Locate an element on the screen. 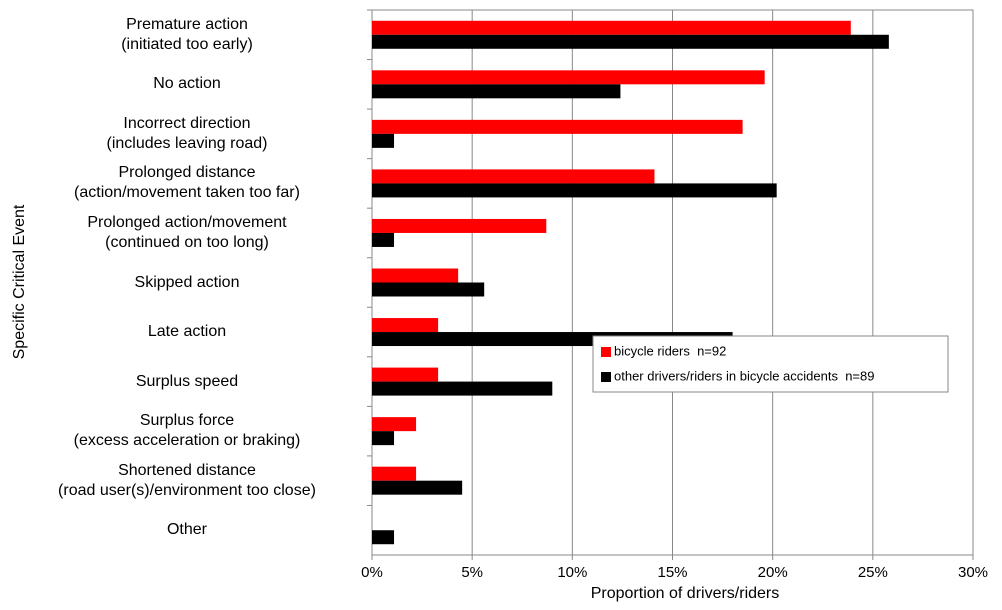 The height and width of the screenshot is (610, 1002). y-tick-label: Premature action (initiated too early) is located at coordinates (187, 34).